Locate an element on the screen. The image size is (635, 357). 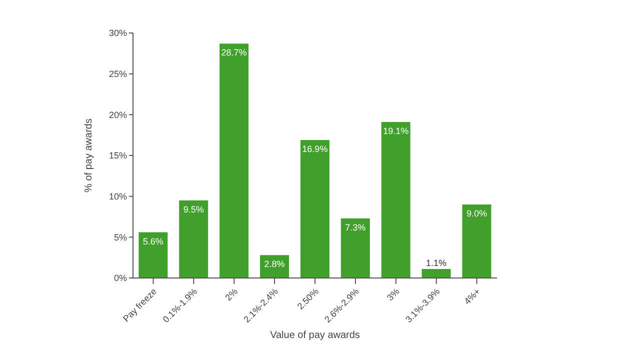
data-label: 19.1% is located at coordinates (396, 131).